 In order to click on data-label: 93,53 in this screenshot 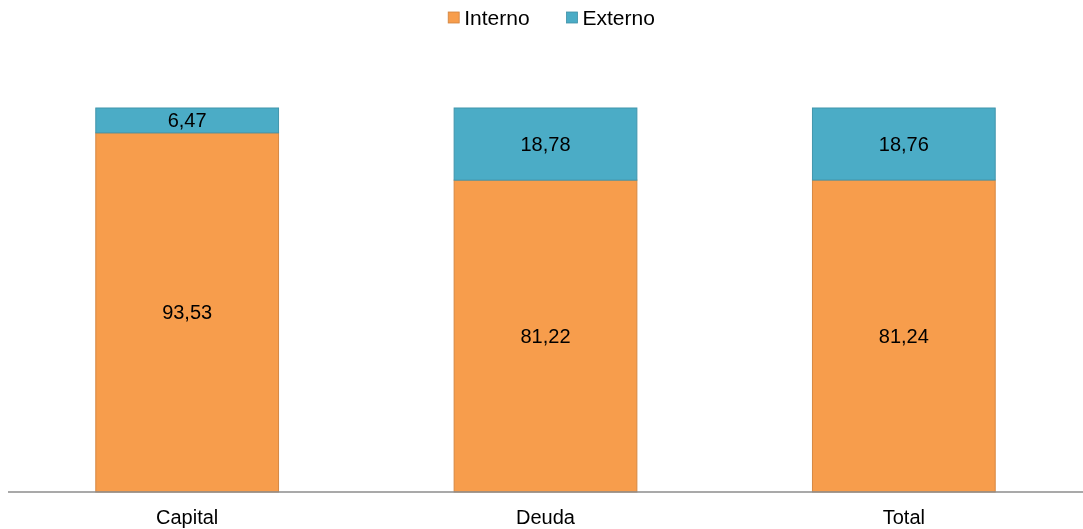, I will do `click(187, 312)`.